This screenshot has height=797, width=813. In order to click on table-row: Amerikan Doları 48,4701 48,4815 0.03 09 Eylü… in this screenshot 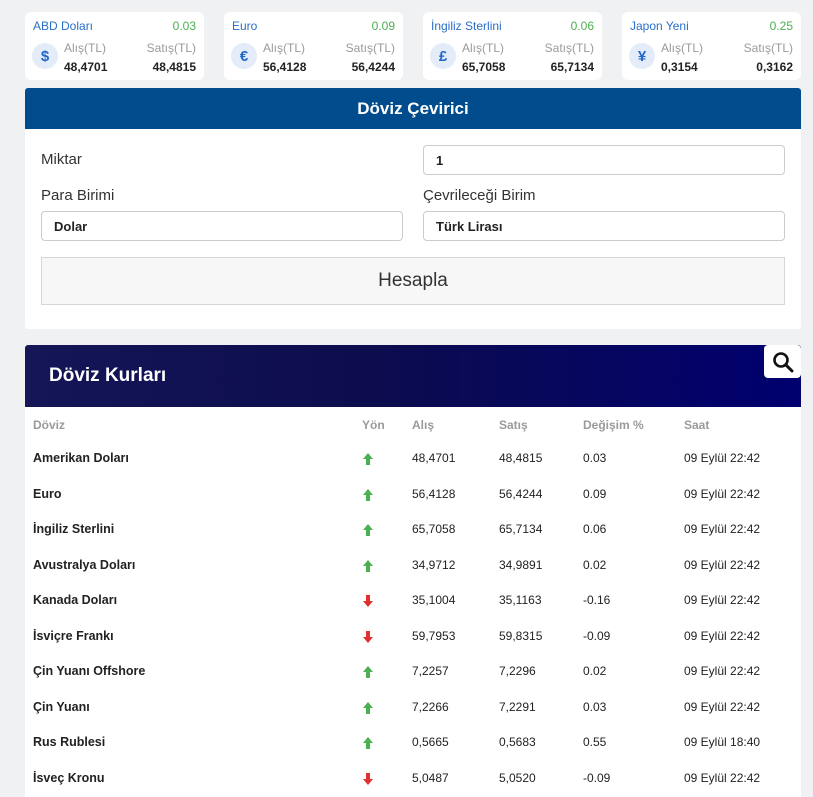, I will do `click(413, 459)`.